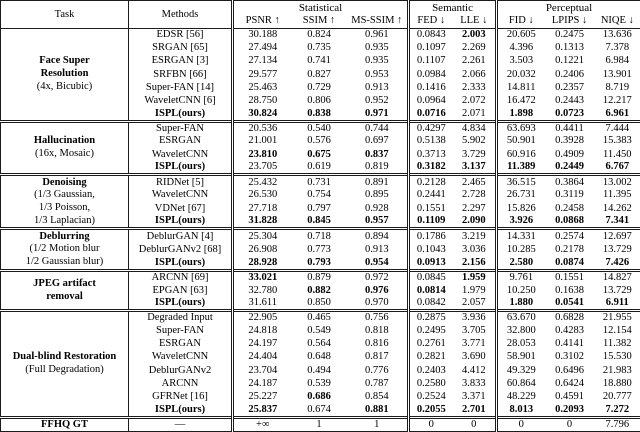  What do you see at coordinates (474, 276) in the screenshot?
I see `value-cell: 1.959` at bounding box center [474, 276].